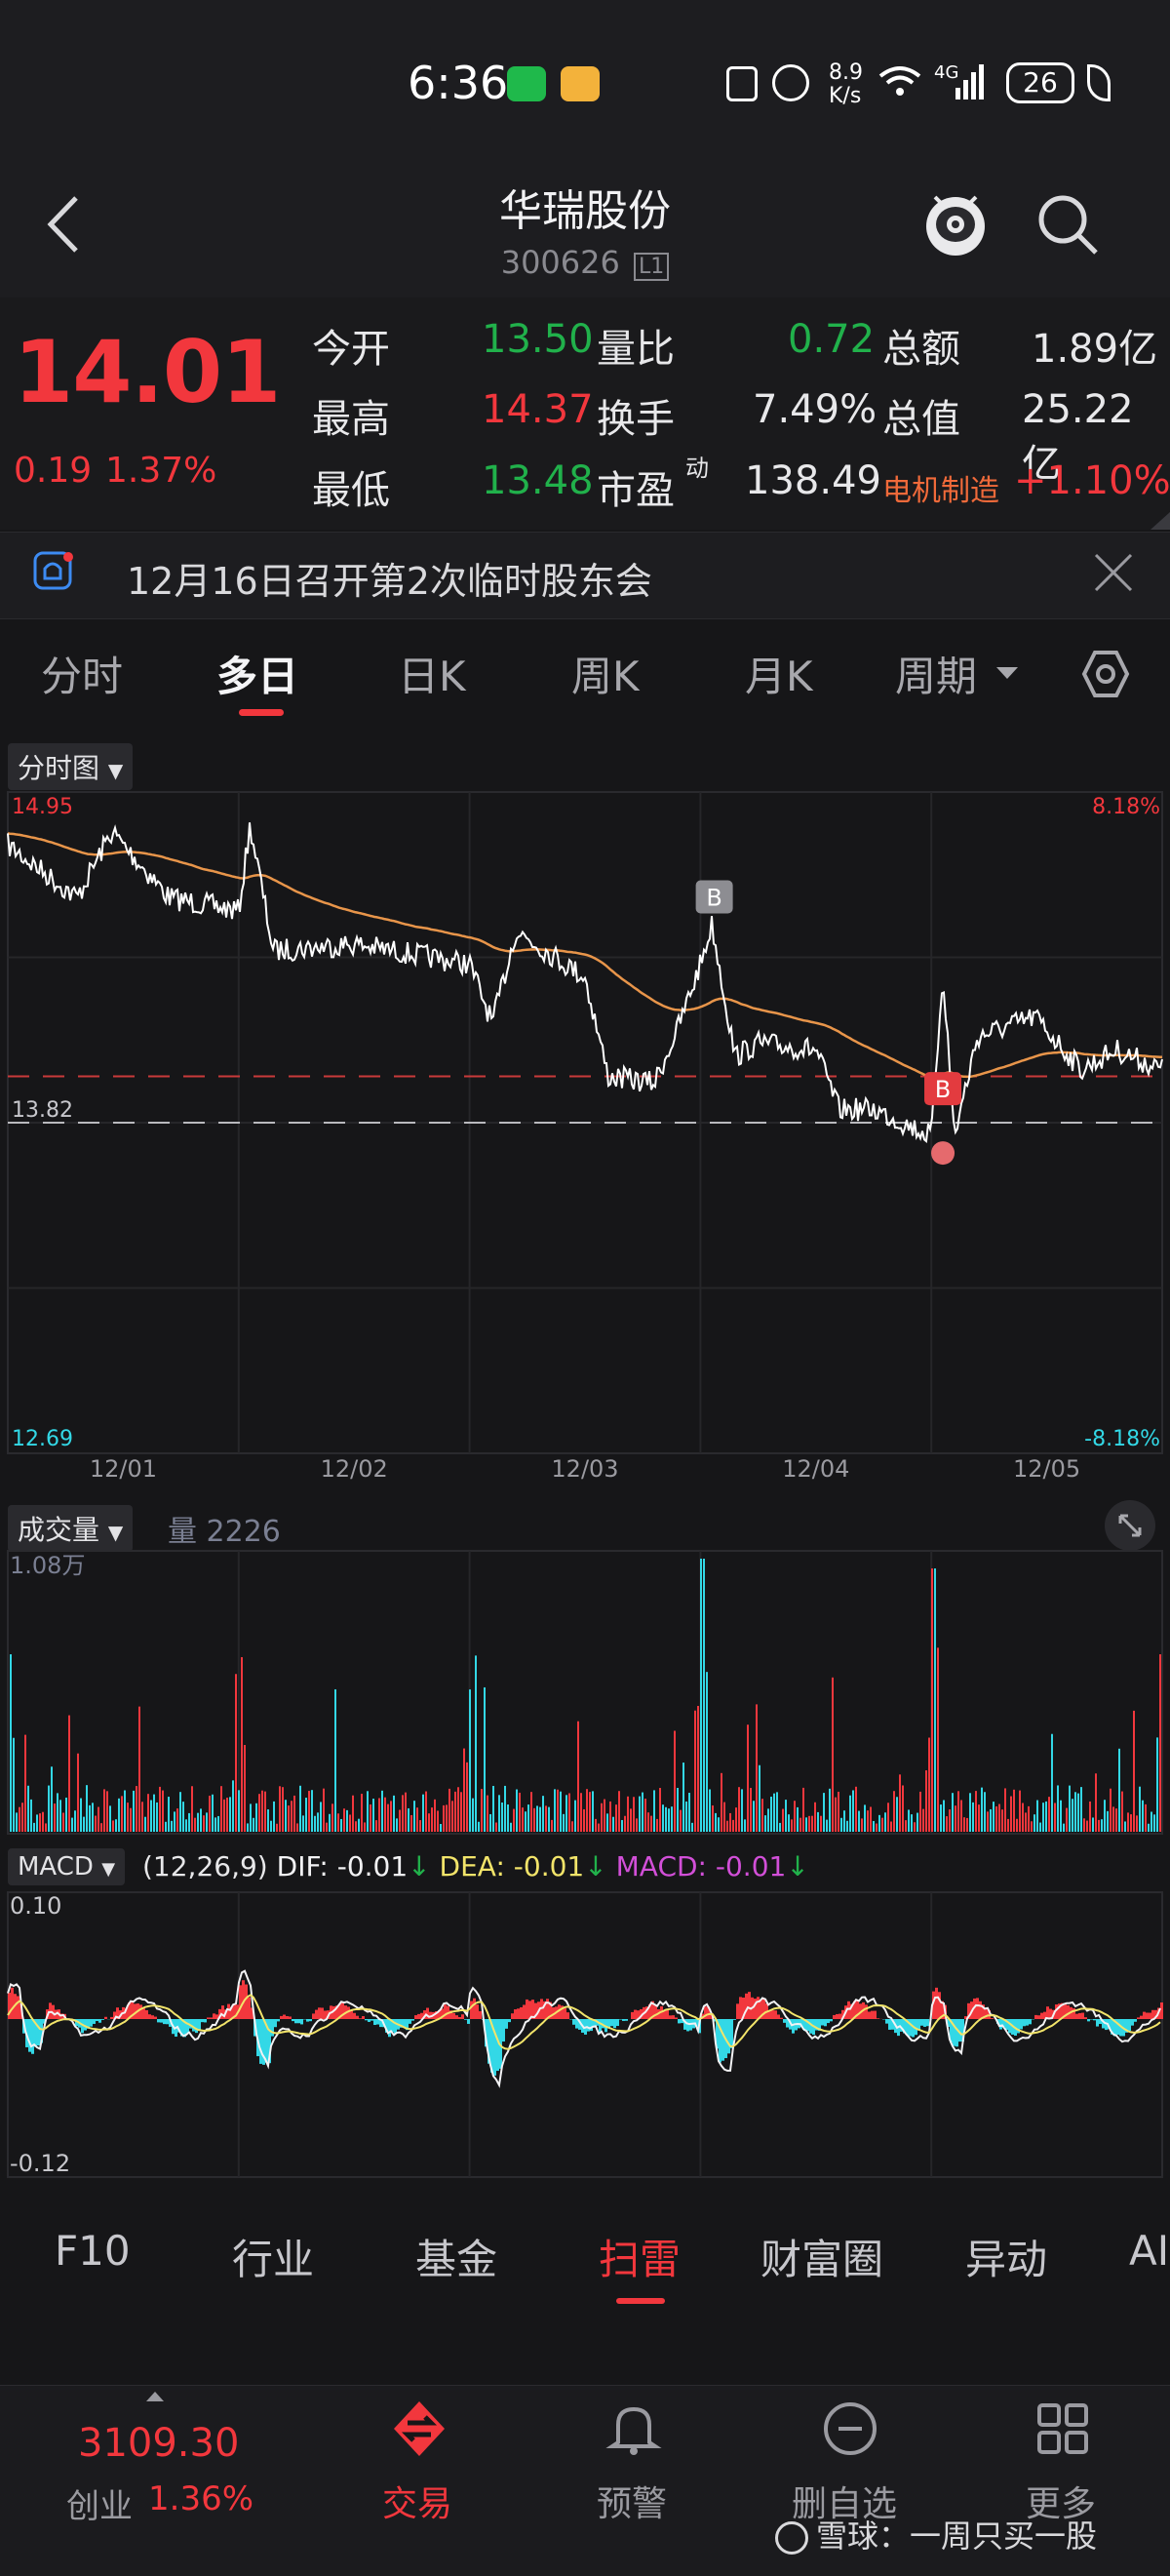  What do you see at coordinates (1113, 572) in the screenshot?
I see `notice-close-button` at bounding box center [1113, 572].